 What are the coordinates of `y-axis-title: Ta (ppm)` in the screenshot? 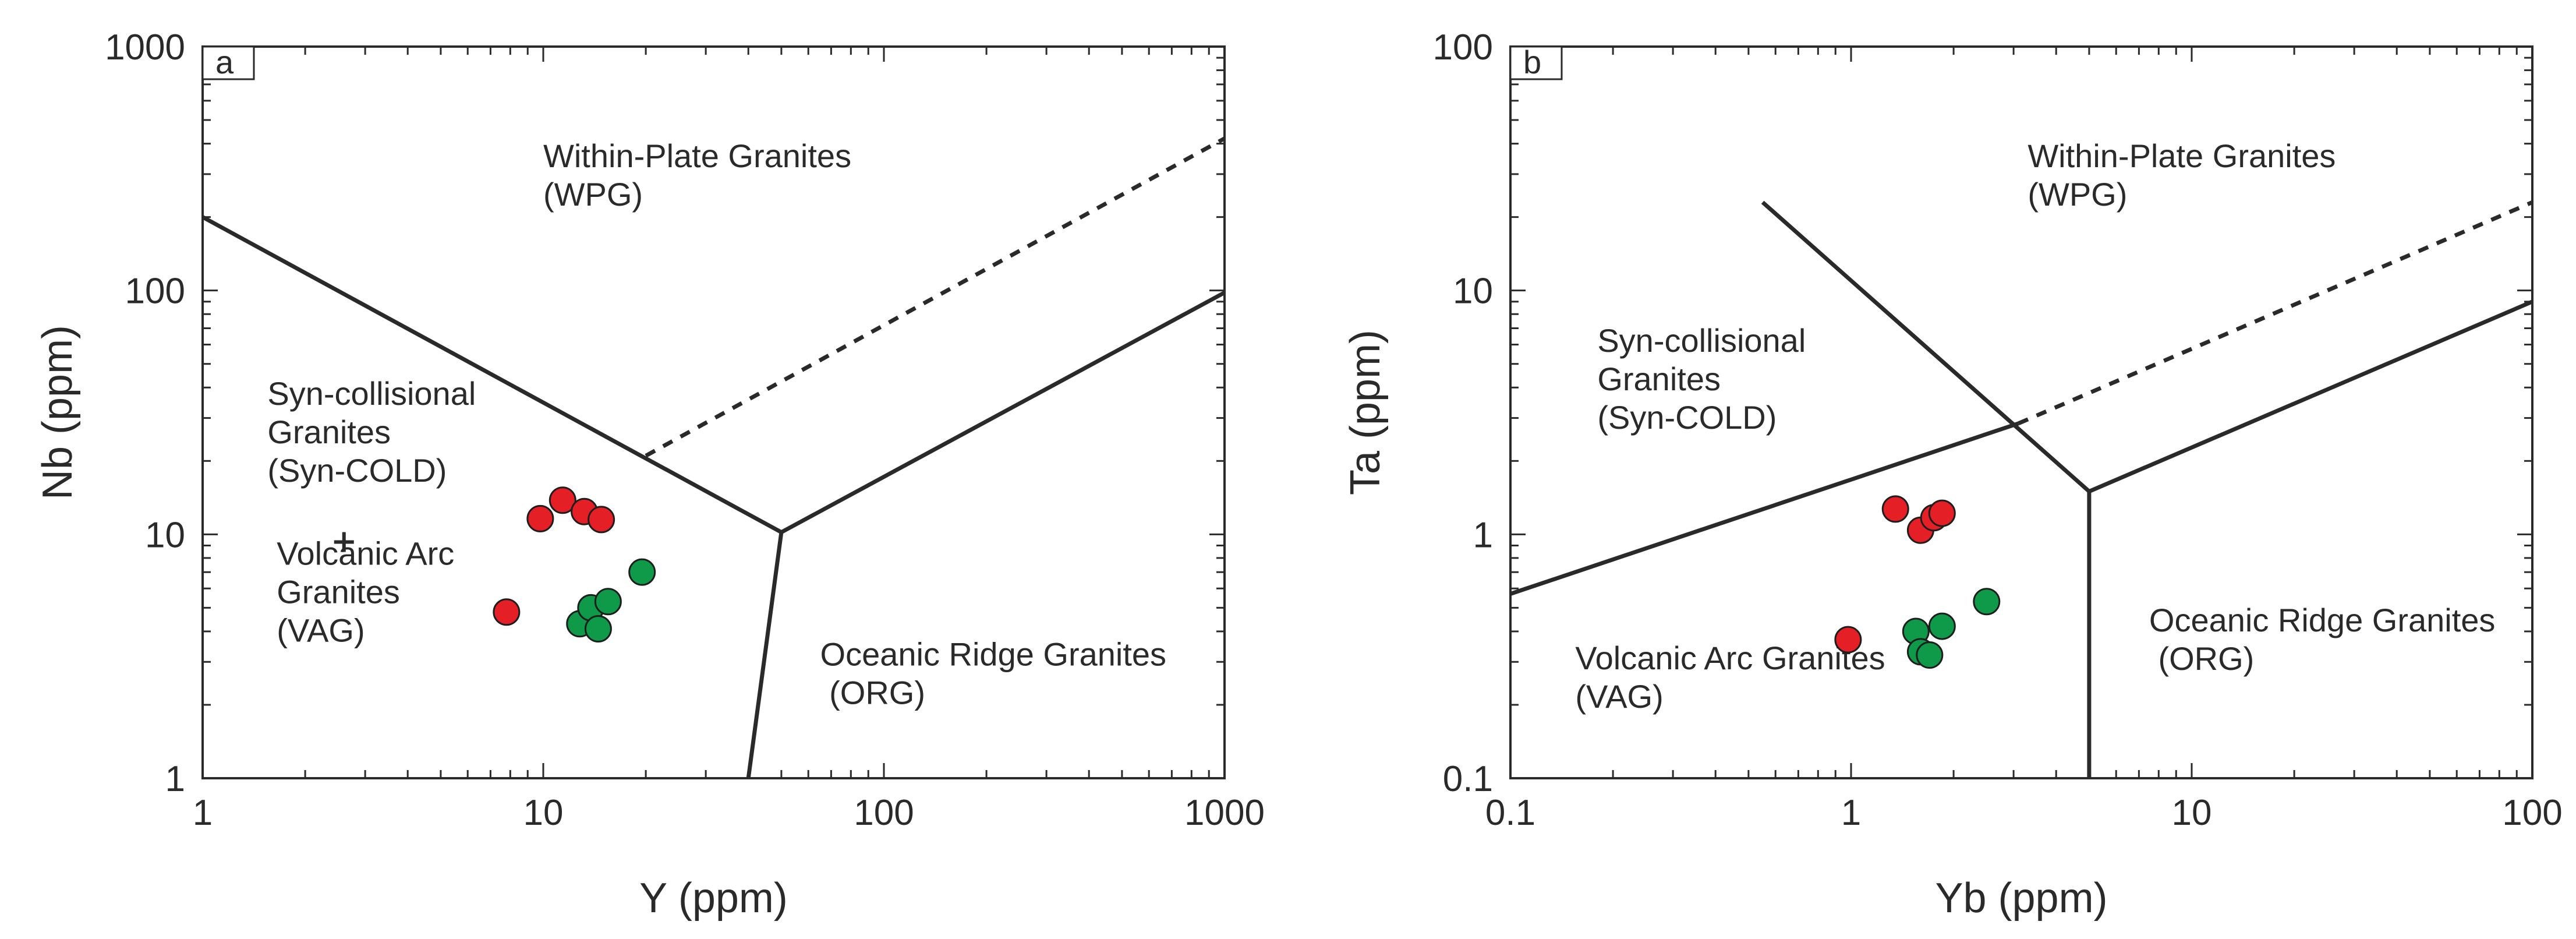 It's located at (1365, 413).